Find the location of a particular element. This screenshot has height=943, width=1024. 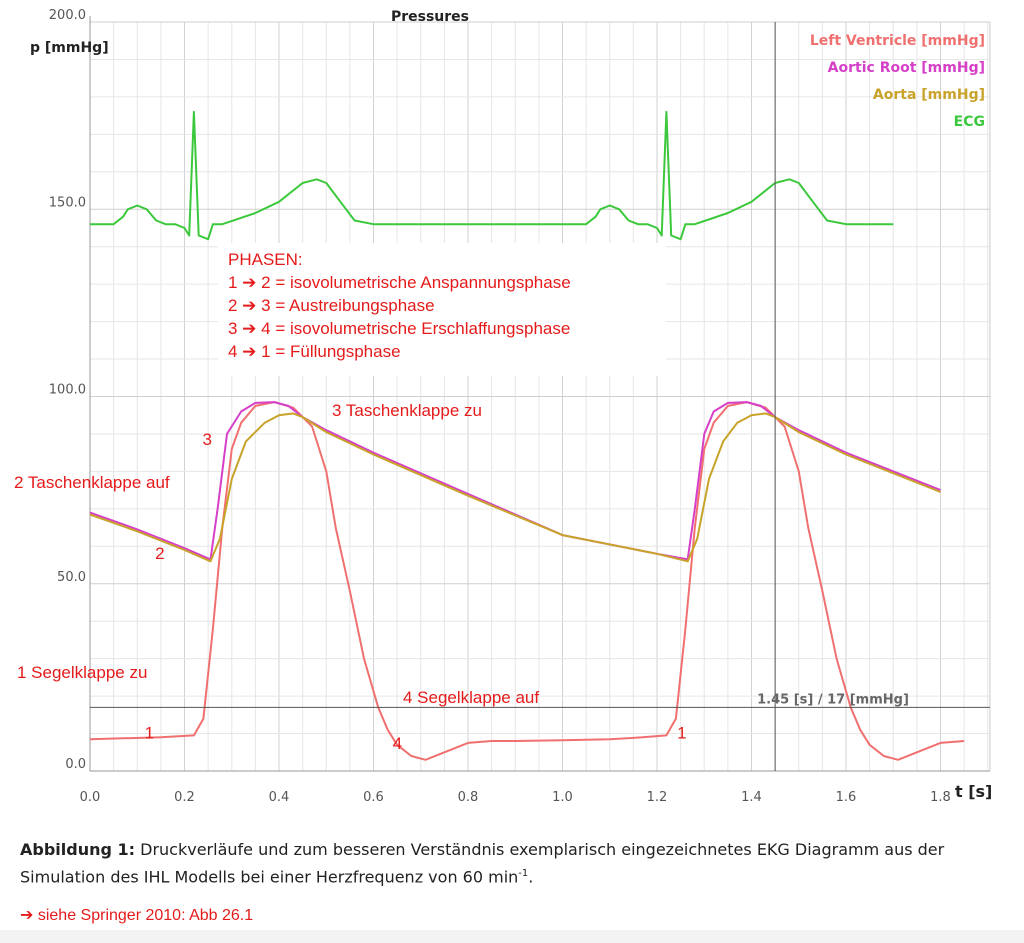

x-axis-label: t [s] is located at coordinates (973, 791).